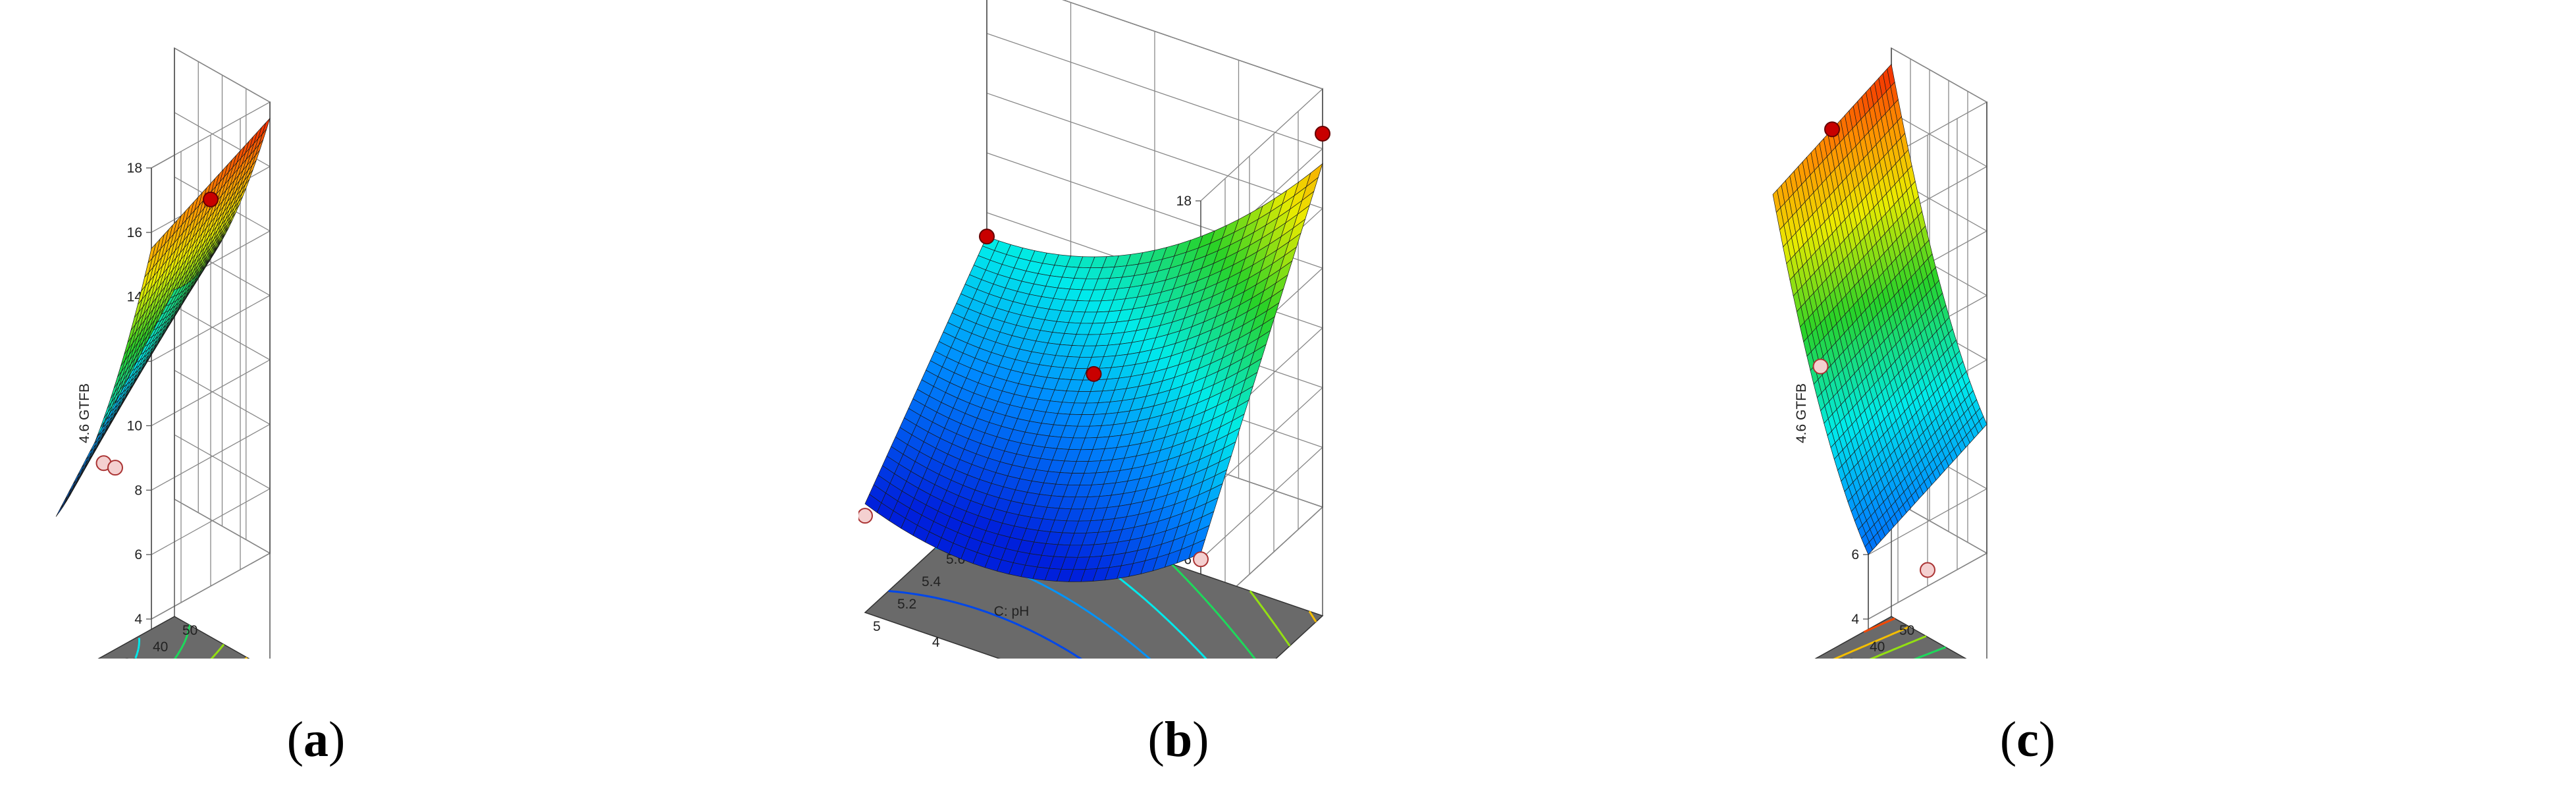  I want to click on panel-label-a: (a), so click(316, 739).